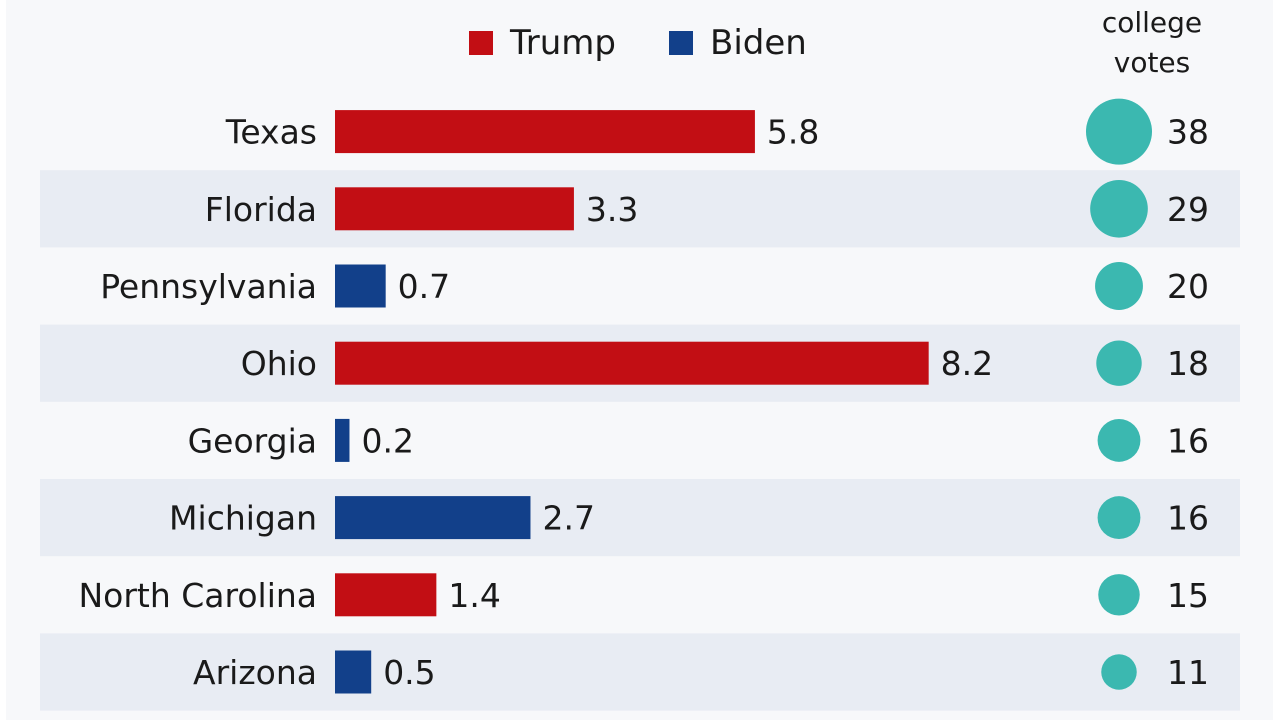 The image size is (1279, 720). I want to click on bar-value-label: 0.5, so click(409, 672).